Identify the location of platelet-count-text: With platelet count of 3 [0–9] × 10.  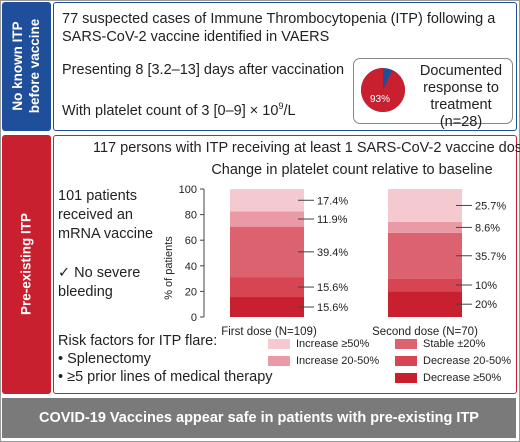
(170, 110).